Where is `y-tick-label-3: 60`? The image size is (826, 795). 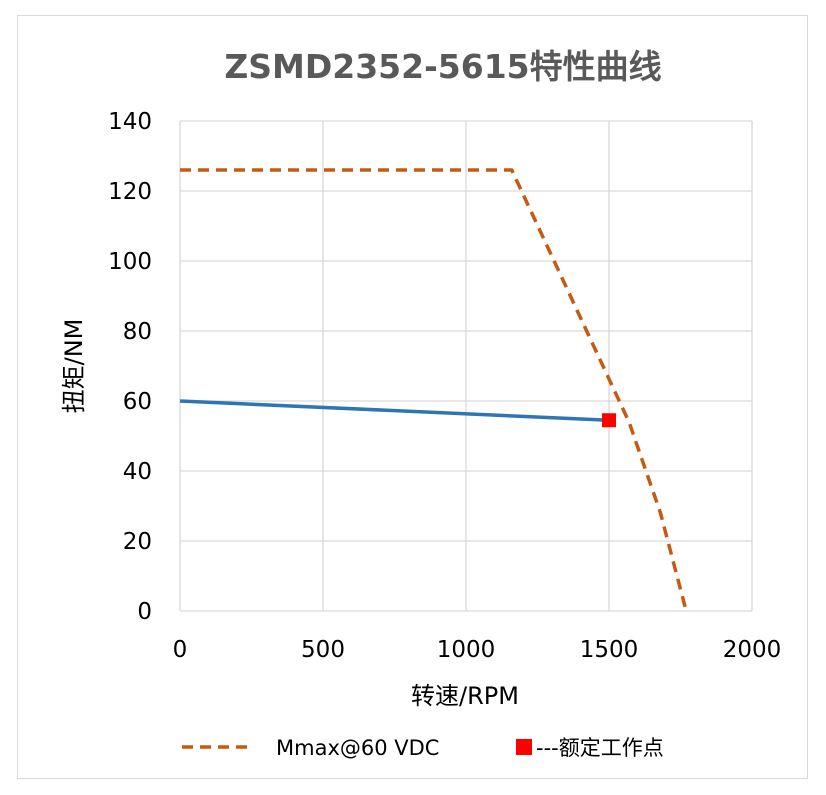
y-tick-label-3: 60 is located at coordinates (137, 402).